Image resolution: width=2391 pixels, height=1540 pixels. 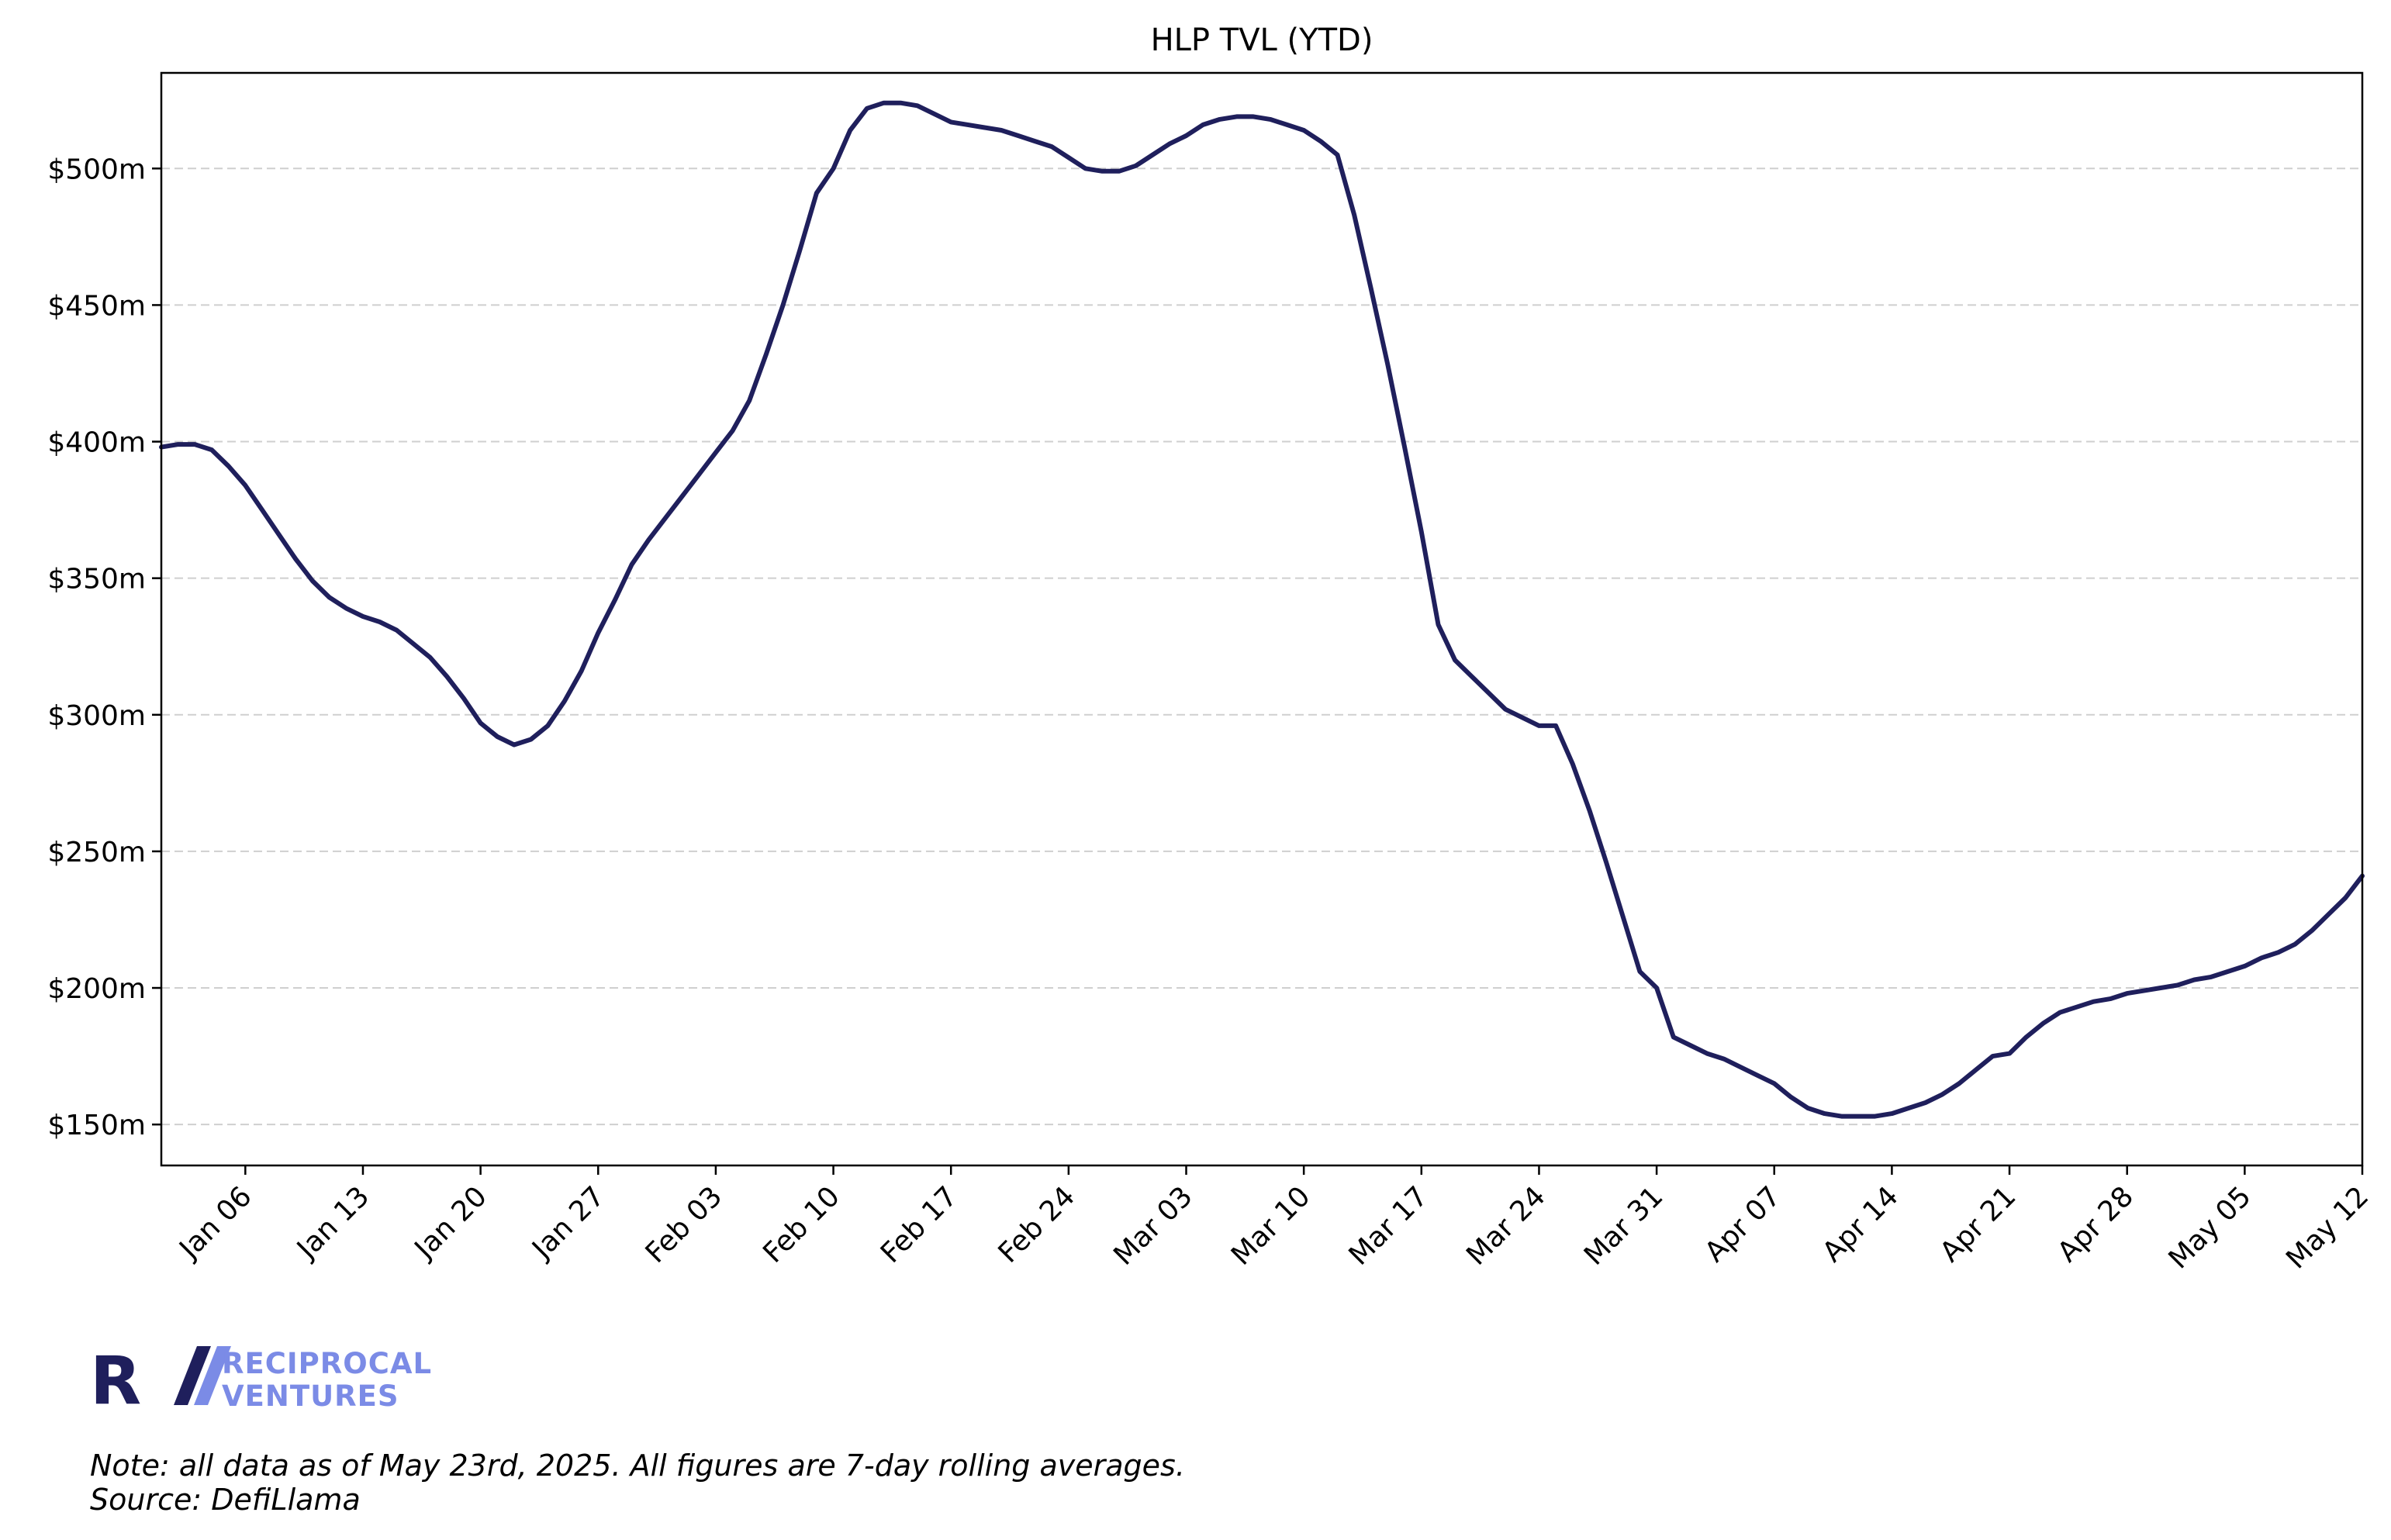 What do you see at coordinates (215, 1222) in the screenshot?
I see `x-tick-label: Jan 06` at bounding box center [215, 1222].